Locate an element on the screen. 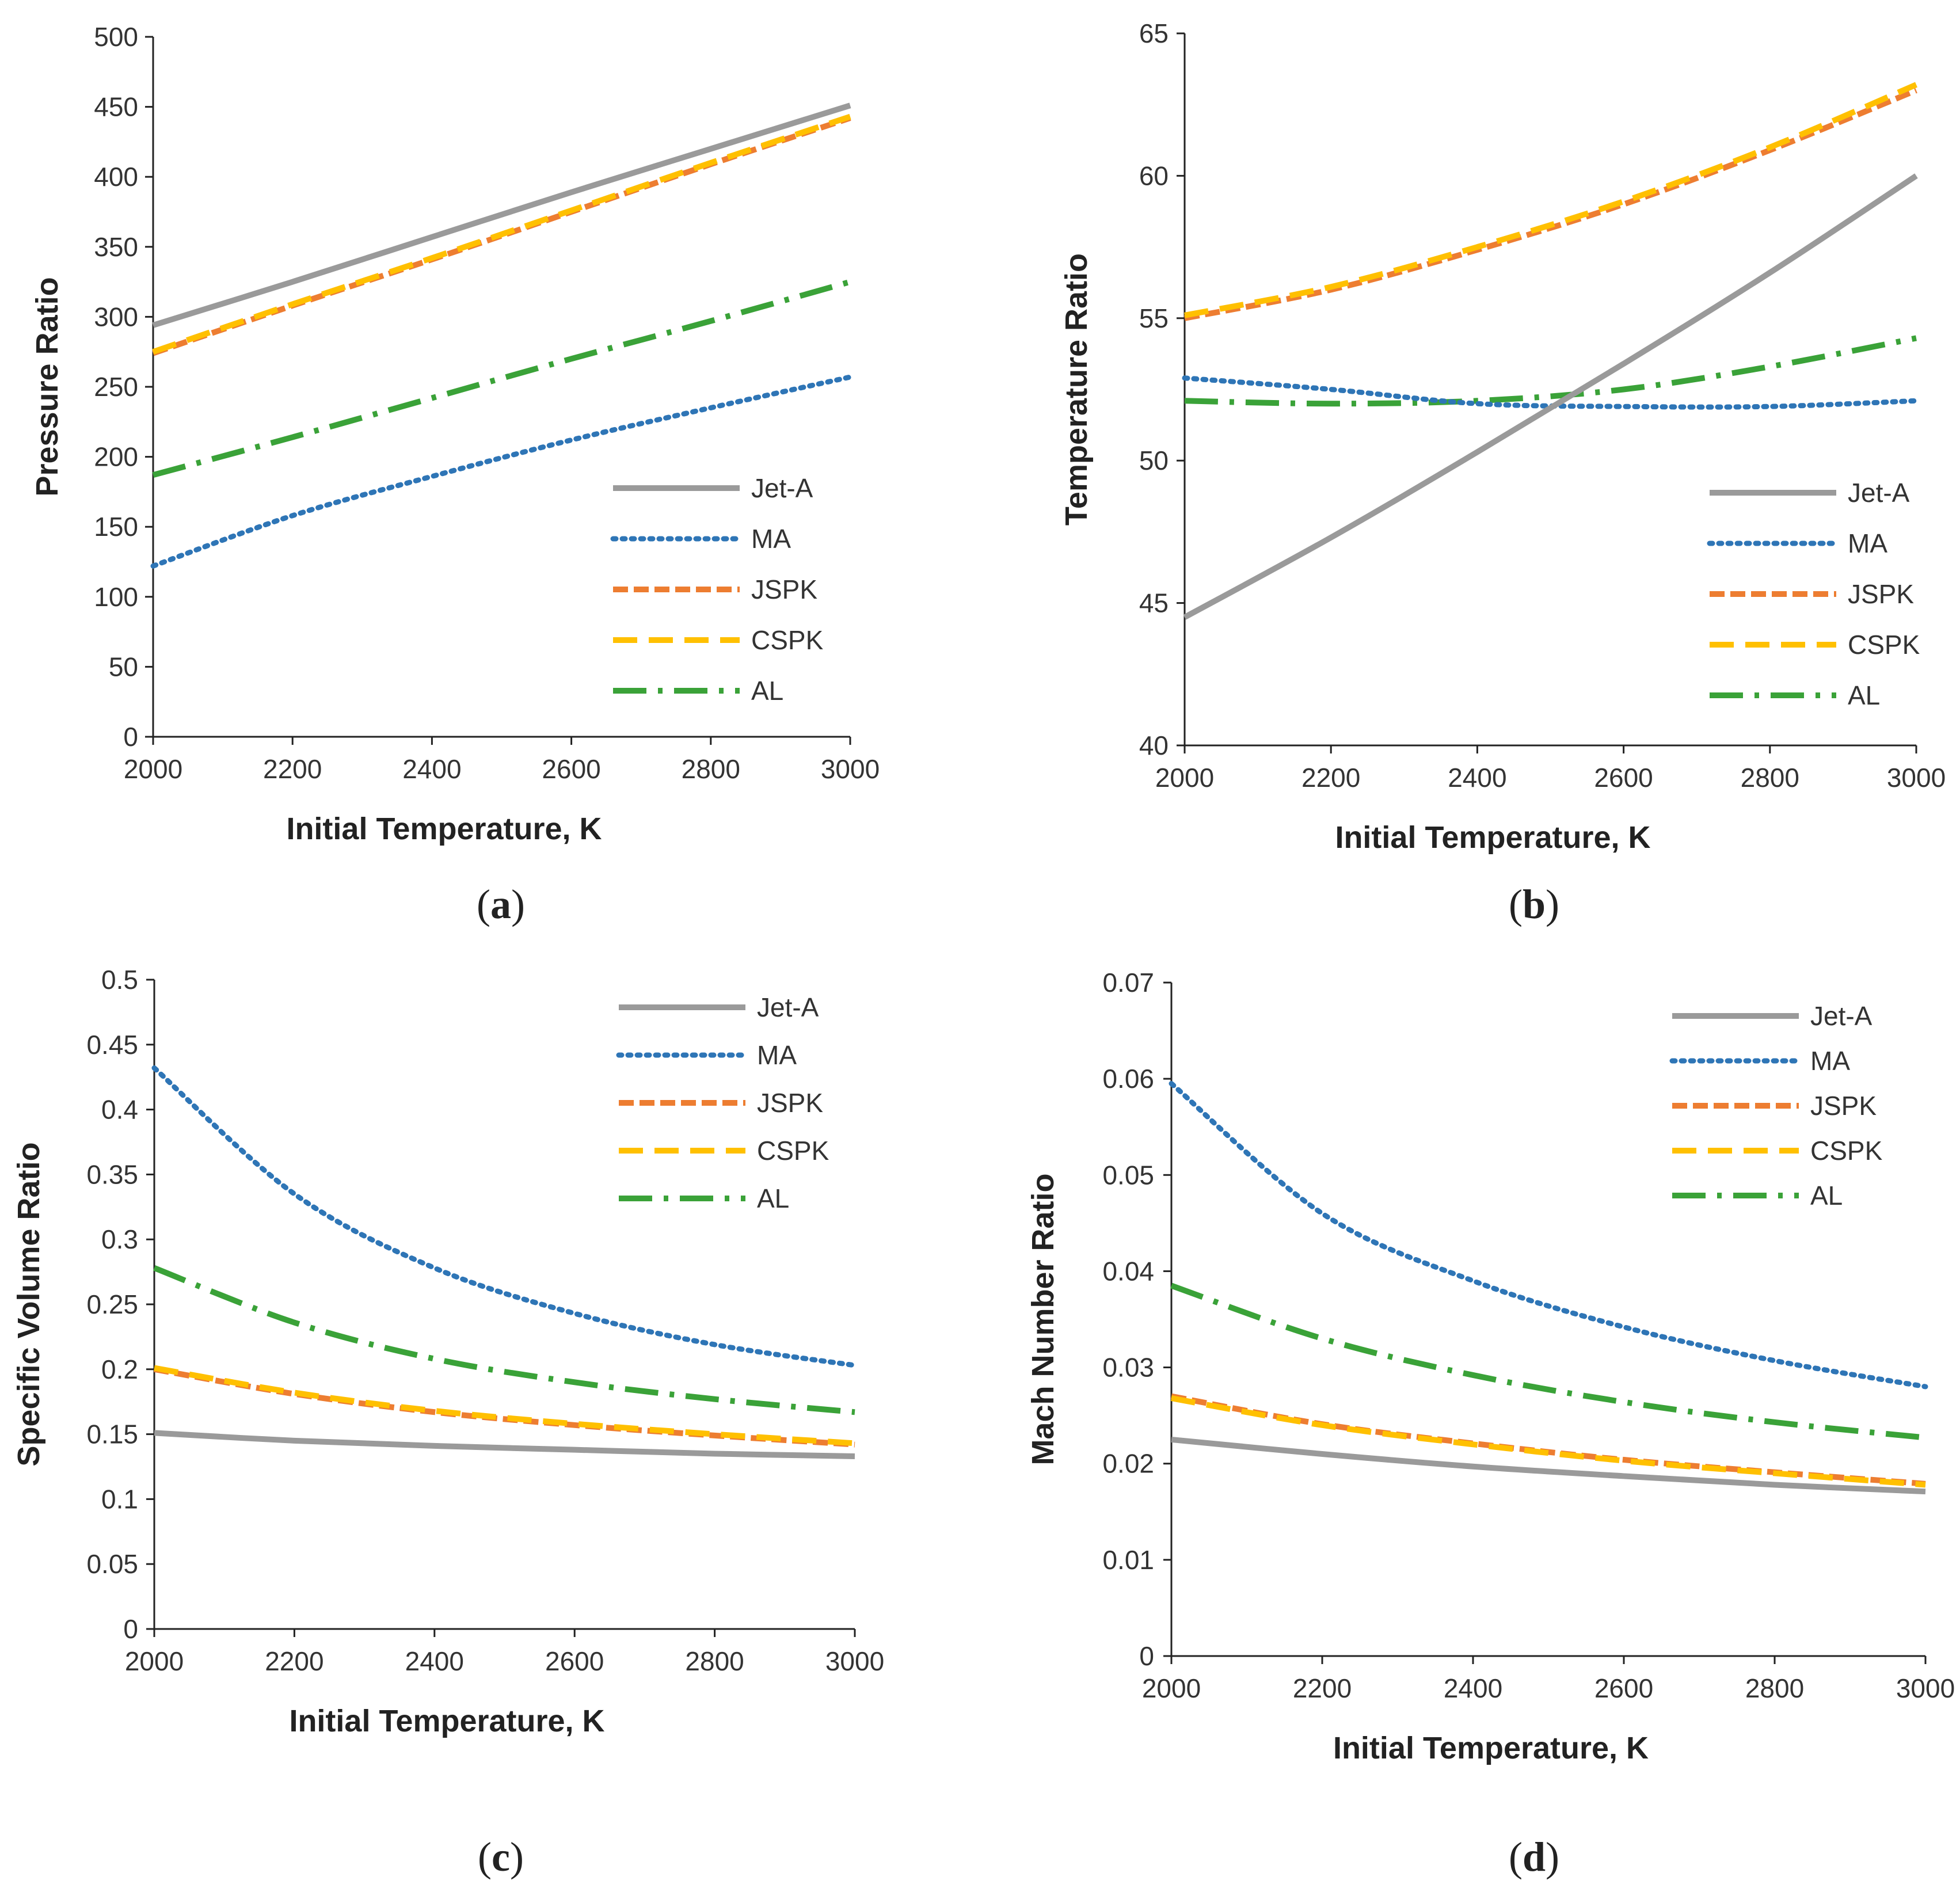 Image resolution: width=1960 pixels, height=1888 pixels. y-tick-label: 0.02 is located at coordinates (1128, 1464).